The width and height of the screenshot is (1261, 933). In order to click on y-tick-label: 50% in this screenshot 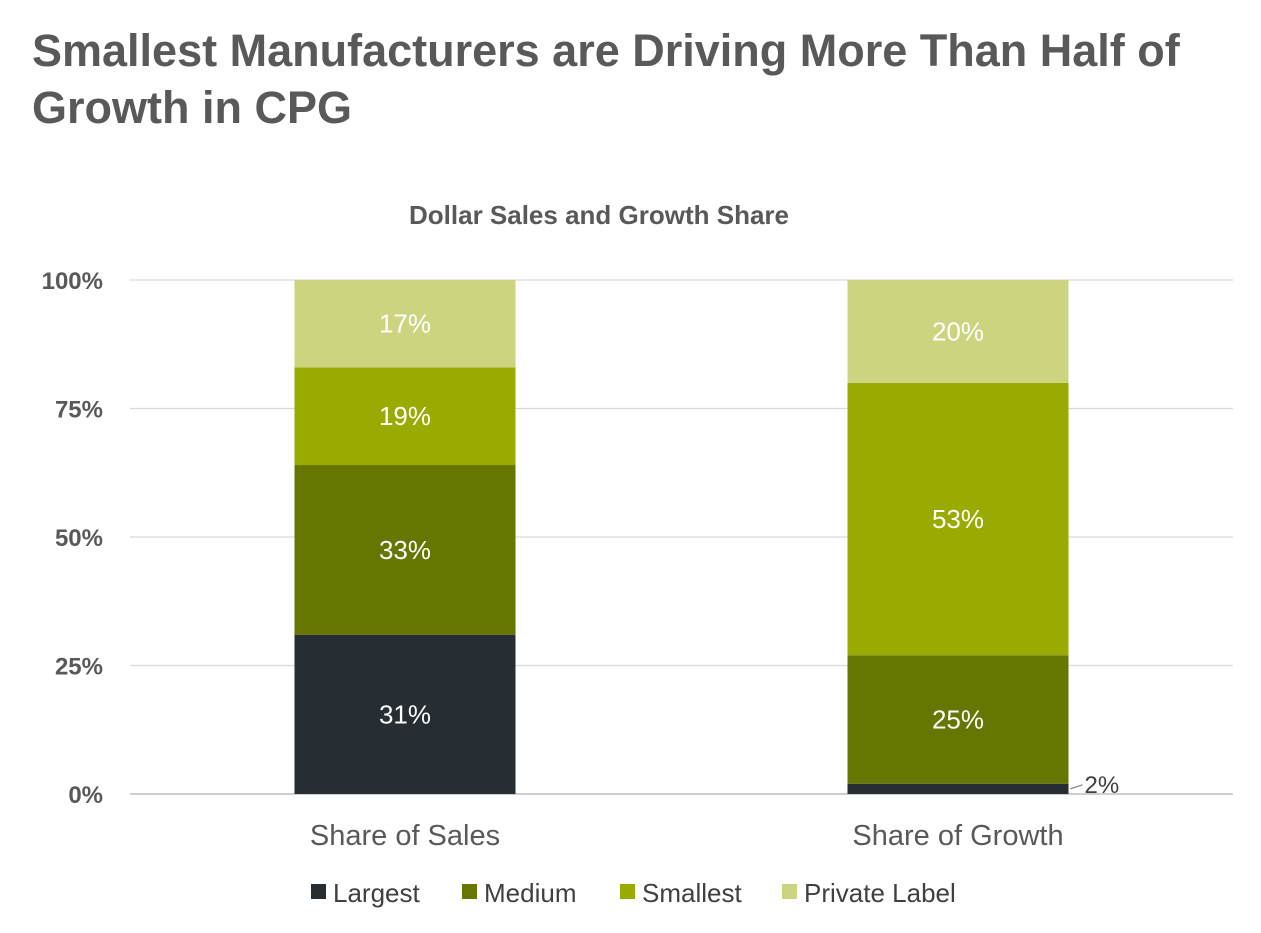, I will do `click(79, 538)`.